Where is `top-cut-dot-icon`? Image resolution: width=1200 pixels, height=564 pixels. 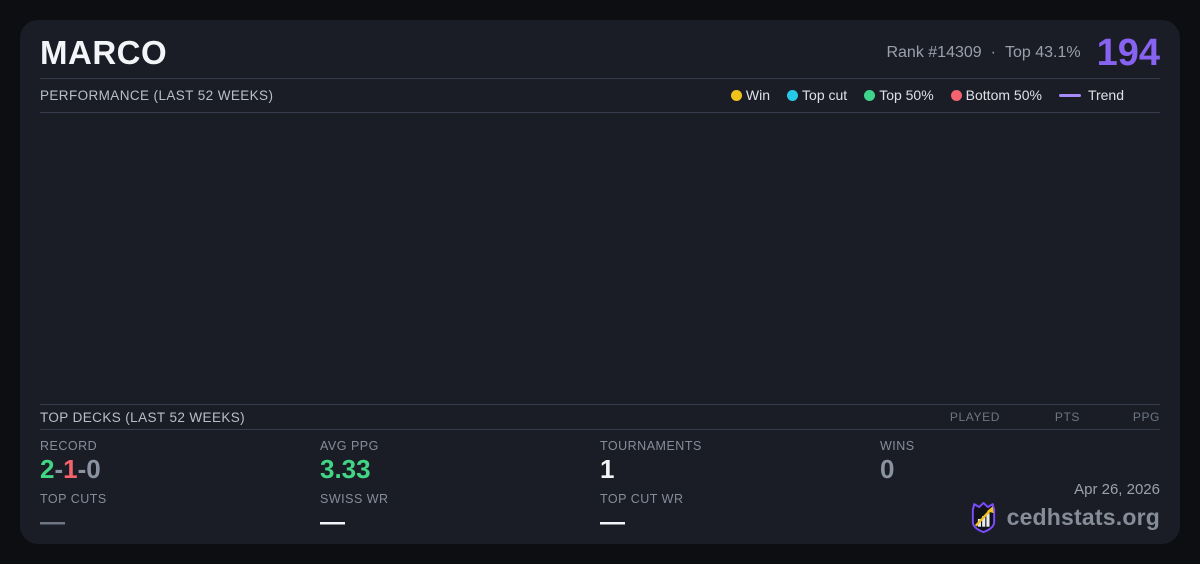 top-cut-dot-icon is located at coordinates (793, 95).